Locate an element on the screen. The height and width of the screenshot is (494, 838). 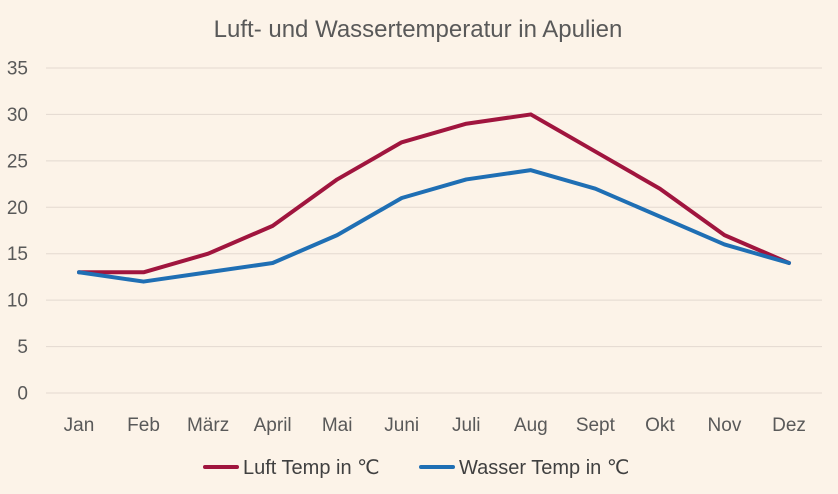
y-tick-label: 5 is located at coordinates (22, 347).